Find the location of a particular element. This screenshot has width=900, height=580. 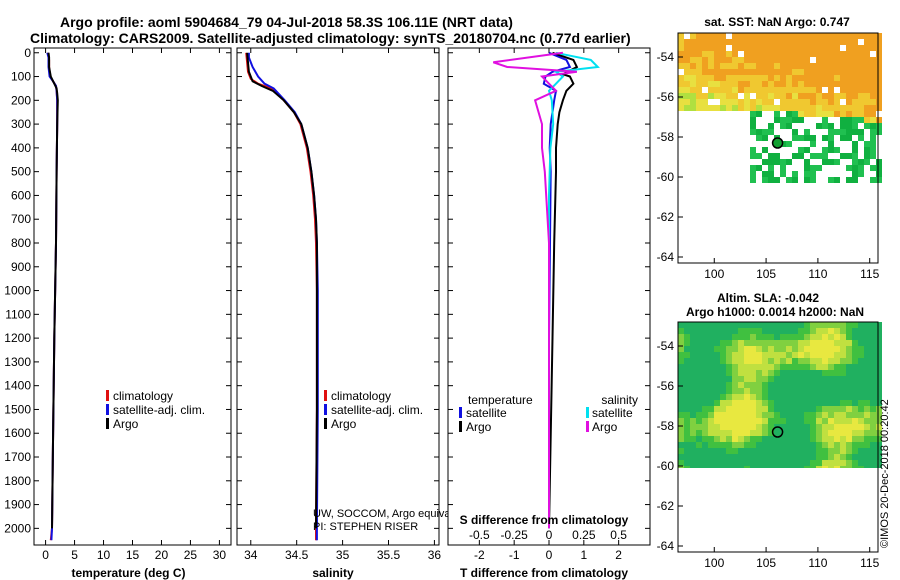

x-tick-label: 1 is located at coordinates (583, 555).